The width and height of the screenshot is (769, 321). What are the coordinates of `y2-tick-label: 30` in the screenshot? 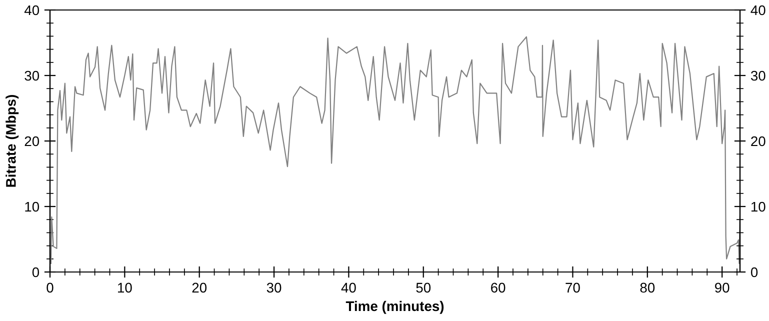 It's located at (758, 75).